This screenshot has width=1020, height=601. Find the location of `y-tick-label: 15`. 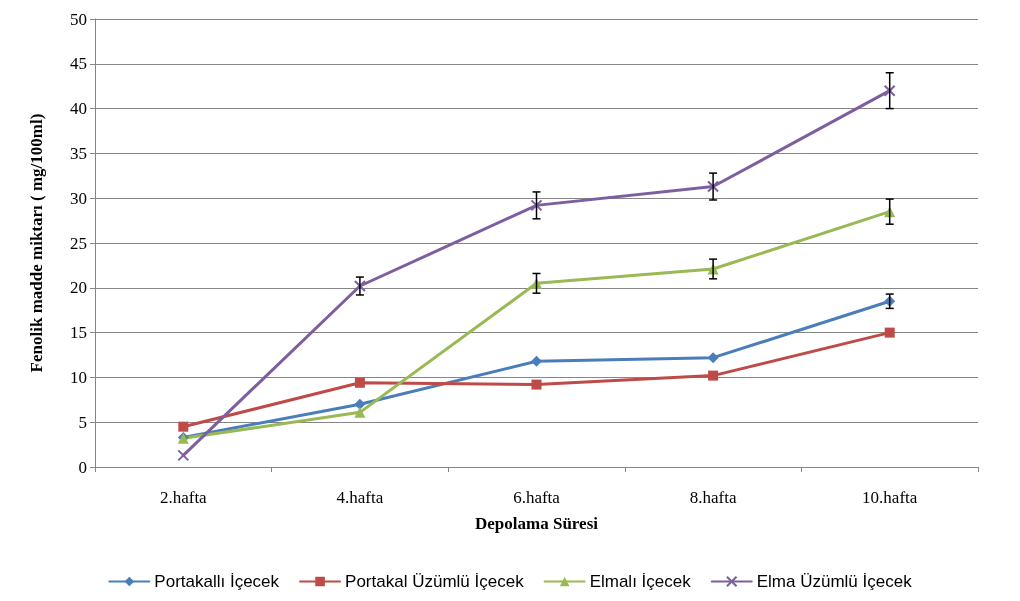

y-tick-label: 15 is located at coordinates (78, 333).